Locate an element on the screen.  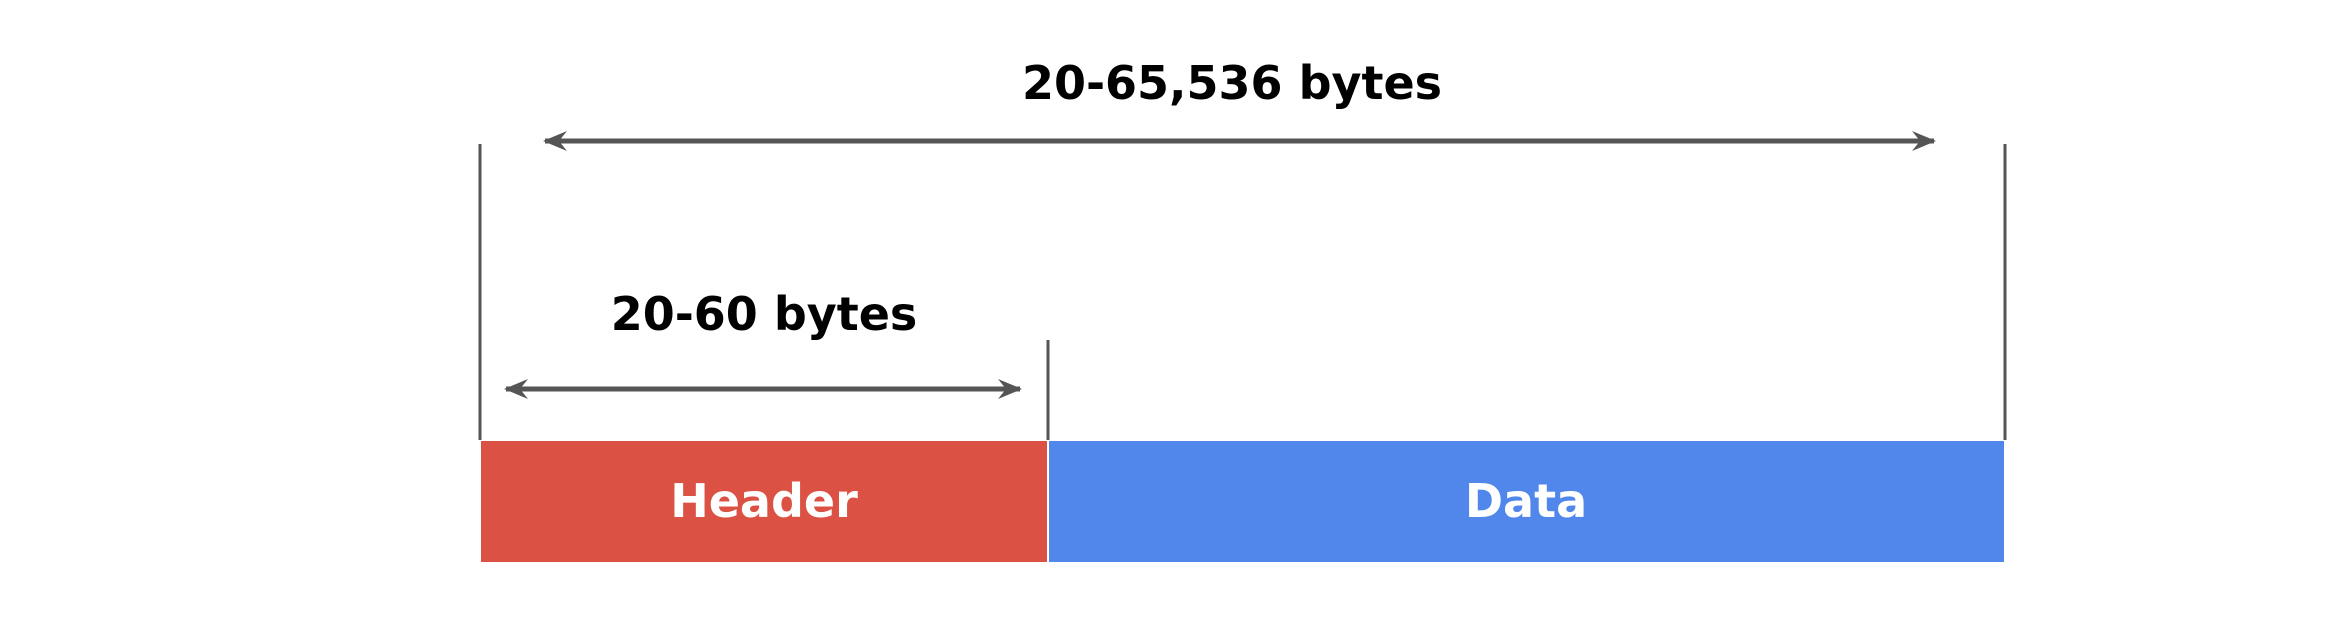
total-size-label: 20-65,536 bytes is located at coordinates (1232, 83).